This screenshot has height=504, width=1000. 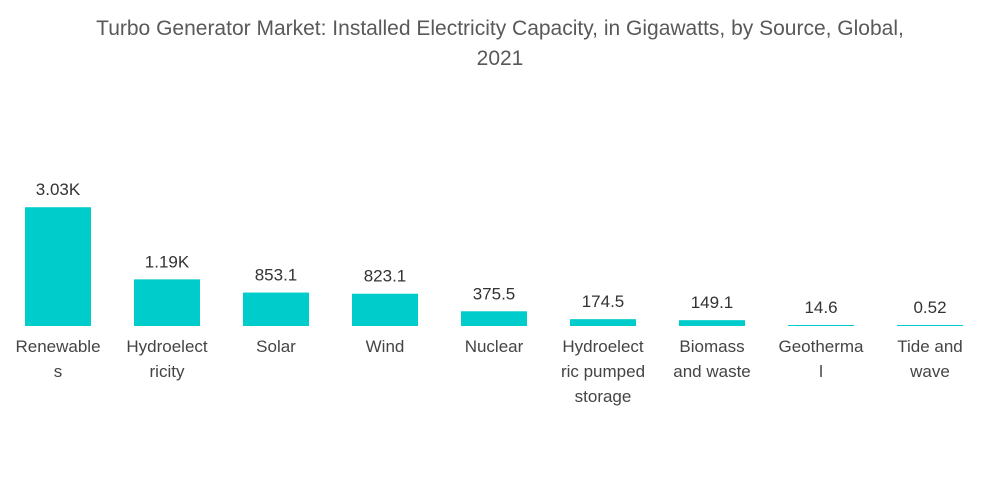 I want to click on category-label-8: Tide and wave, so click(x=930, y=359).